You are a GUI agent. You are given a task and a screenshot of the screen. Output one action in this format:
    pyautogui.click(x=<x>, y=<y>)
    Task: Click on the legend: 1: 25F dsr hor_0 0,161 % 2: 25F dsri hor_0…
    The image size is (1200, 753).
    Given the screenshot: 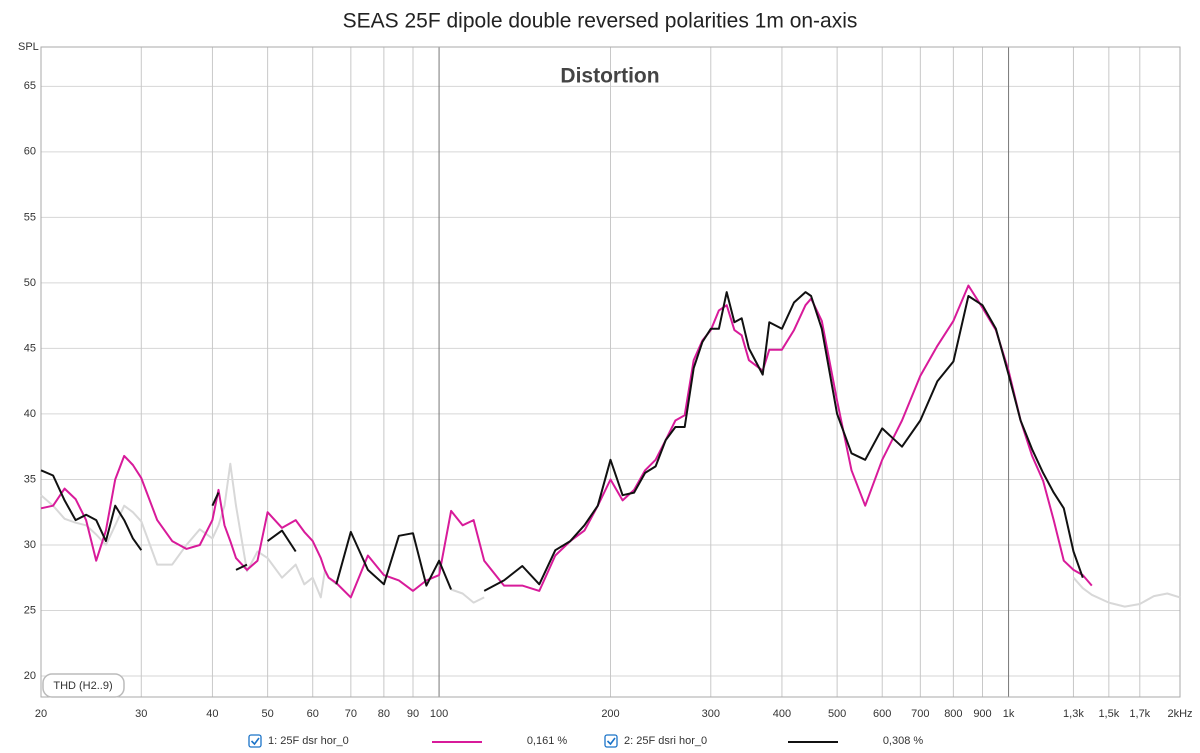 What is the action you would take?
    pyautogui.click(x=586, y=741)
    